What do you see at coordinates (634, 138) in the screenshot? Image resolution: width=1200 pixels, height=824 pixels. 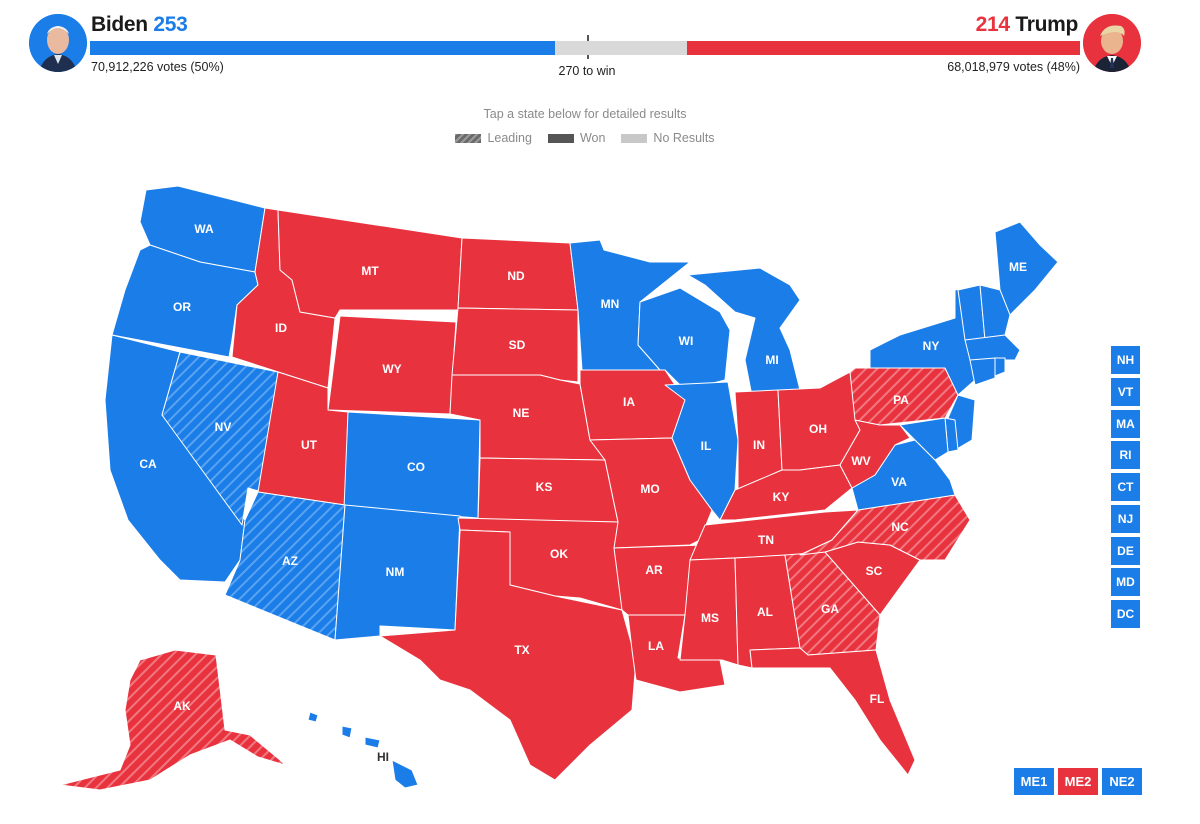 I see `no-results-swatch-icon` at bounding box center [634, 138].